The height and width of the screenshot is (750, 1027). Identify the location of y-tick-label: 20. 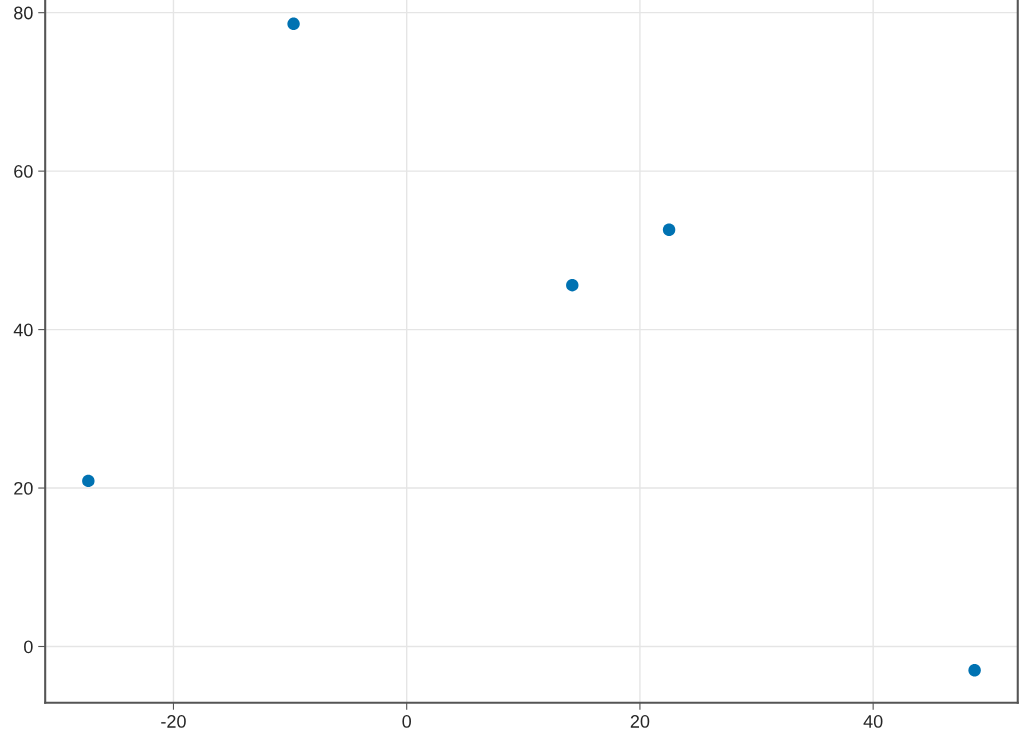
(23, 488).